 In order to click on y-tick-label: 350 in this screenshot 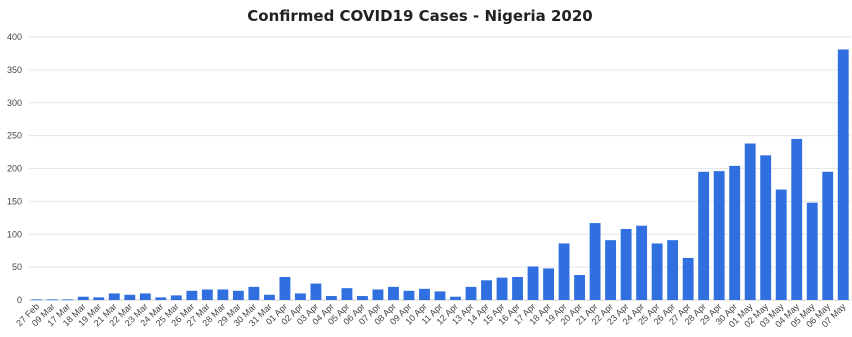, I will do `click(14, 70)`.